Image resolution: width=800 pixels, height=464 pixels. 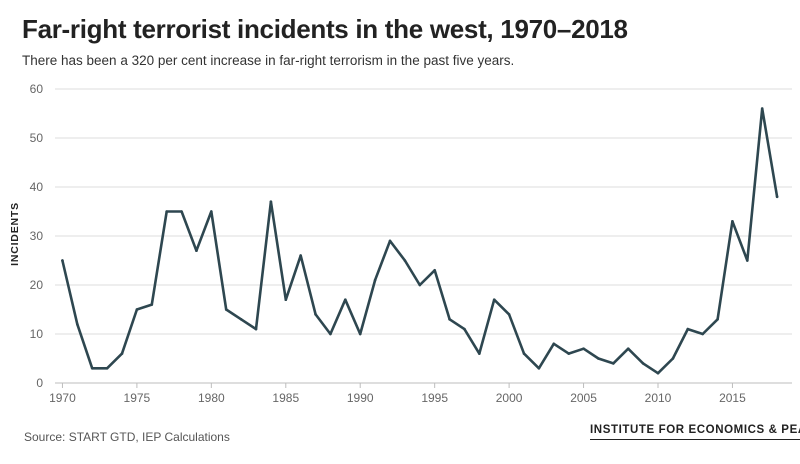 What do you see at coordinates (127, 437) in the screenshot?
I see `source-note: Source: START GTD, IEP Calculations` at bounding box center [127, 437].